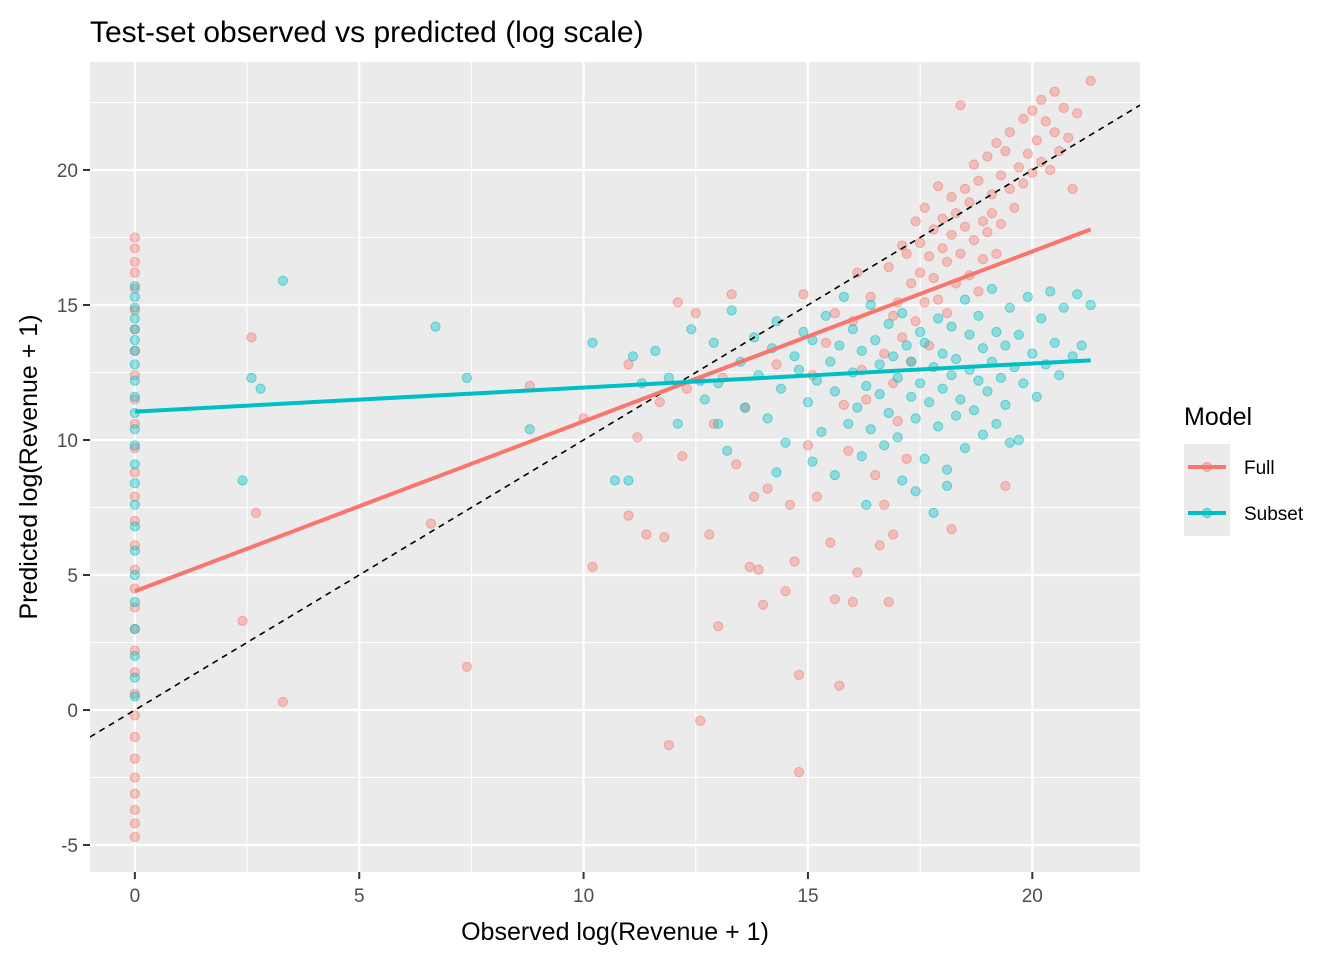  What do you see at coordinates (1274, 514) in the screenshot?
I see `legend-label-subset: Subset` at bounding box center [1274, 514].